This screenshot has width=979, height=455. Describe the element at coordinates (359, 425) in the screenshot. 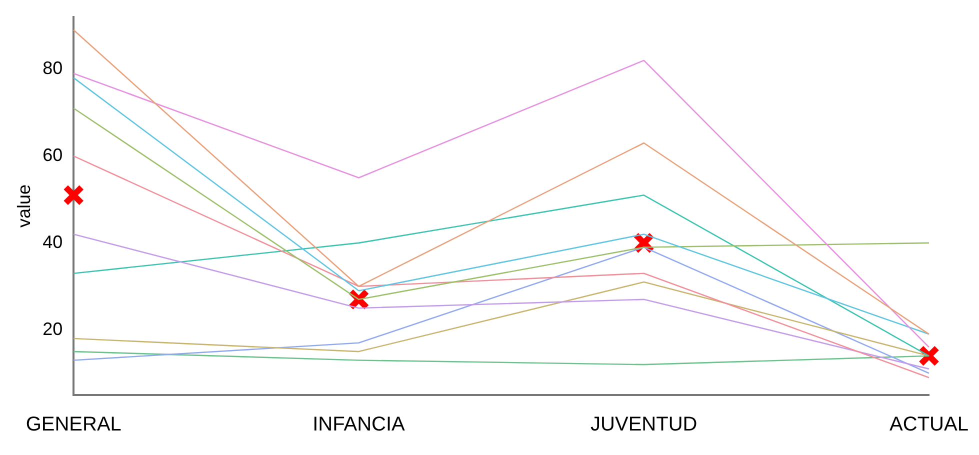

I see `x-tick-label: INFANCIA` at that location.